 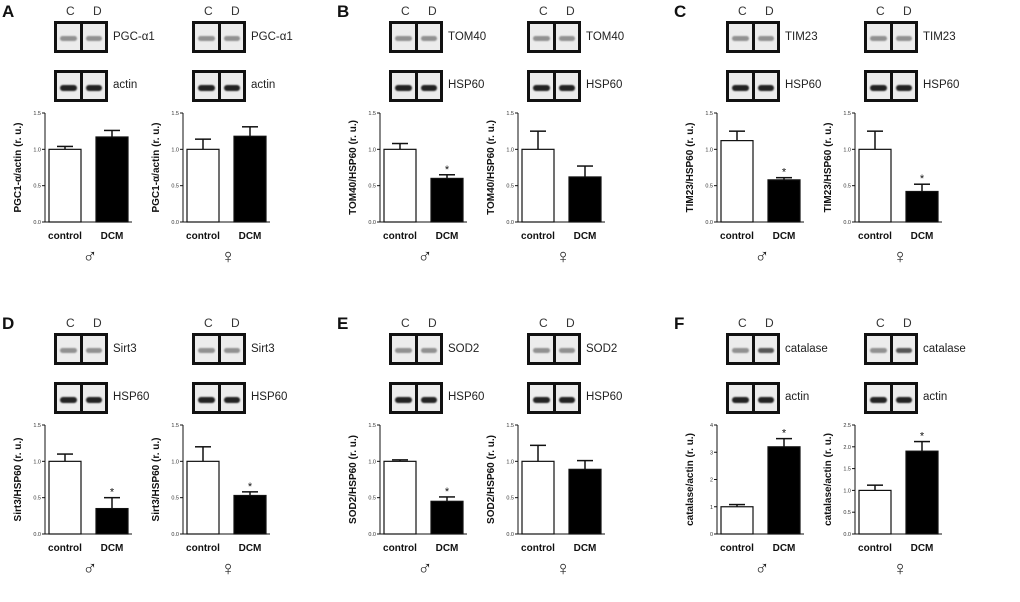 I want to click on bar-chart: 0.0 0.5 1.0 1.5 SOD2/HSP60 (r. u.), so click(x=545, y=480).